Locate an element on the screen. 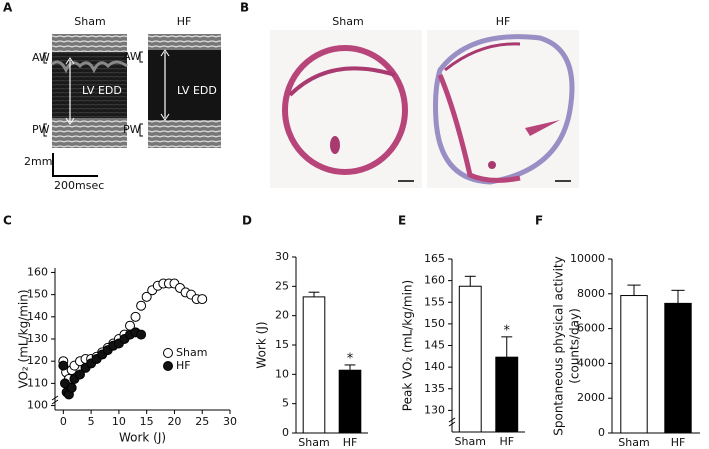 Image resolution: width=709 pixels, height=449 pixels. echo-image-hf is located at coordinates (180, 91).